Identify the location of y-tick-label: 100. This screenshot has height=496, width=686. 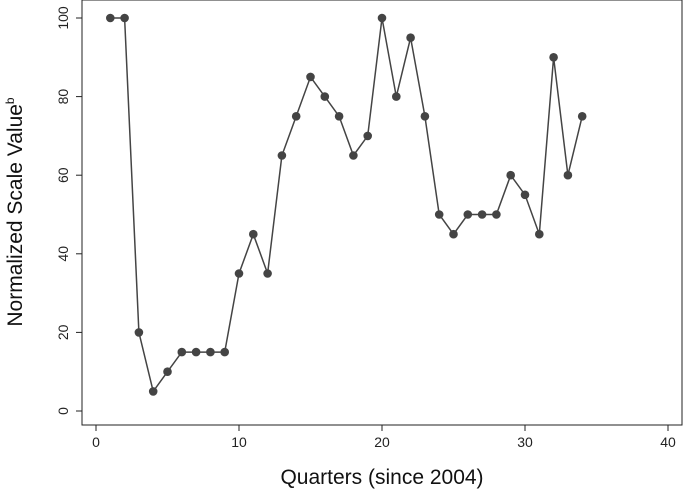
(63, 18).